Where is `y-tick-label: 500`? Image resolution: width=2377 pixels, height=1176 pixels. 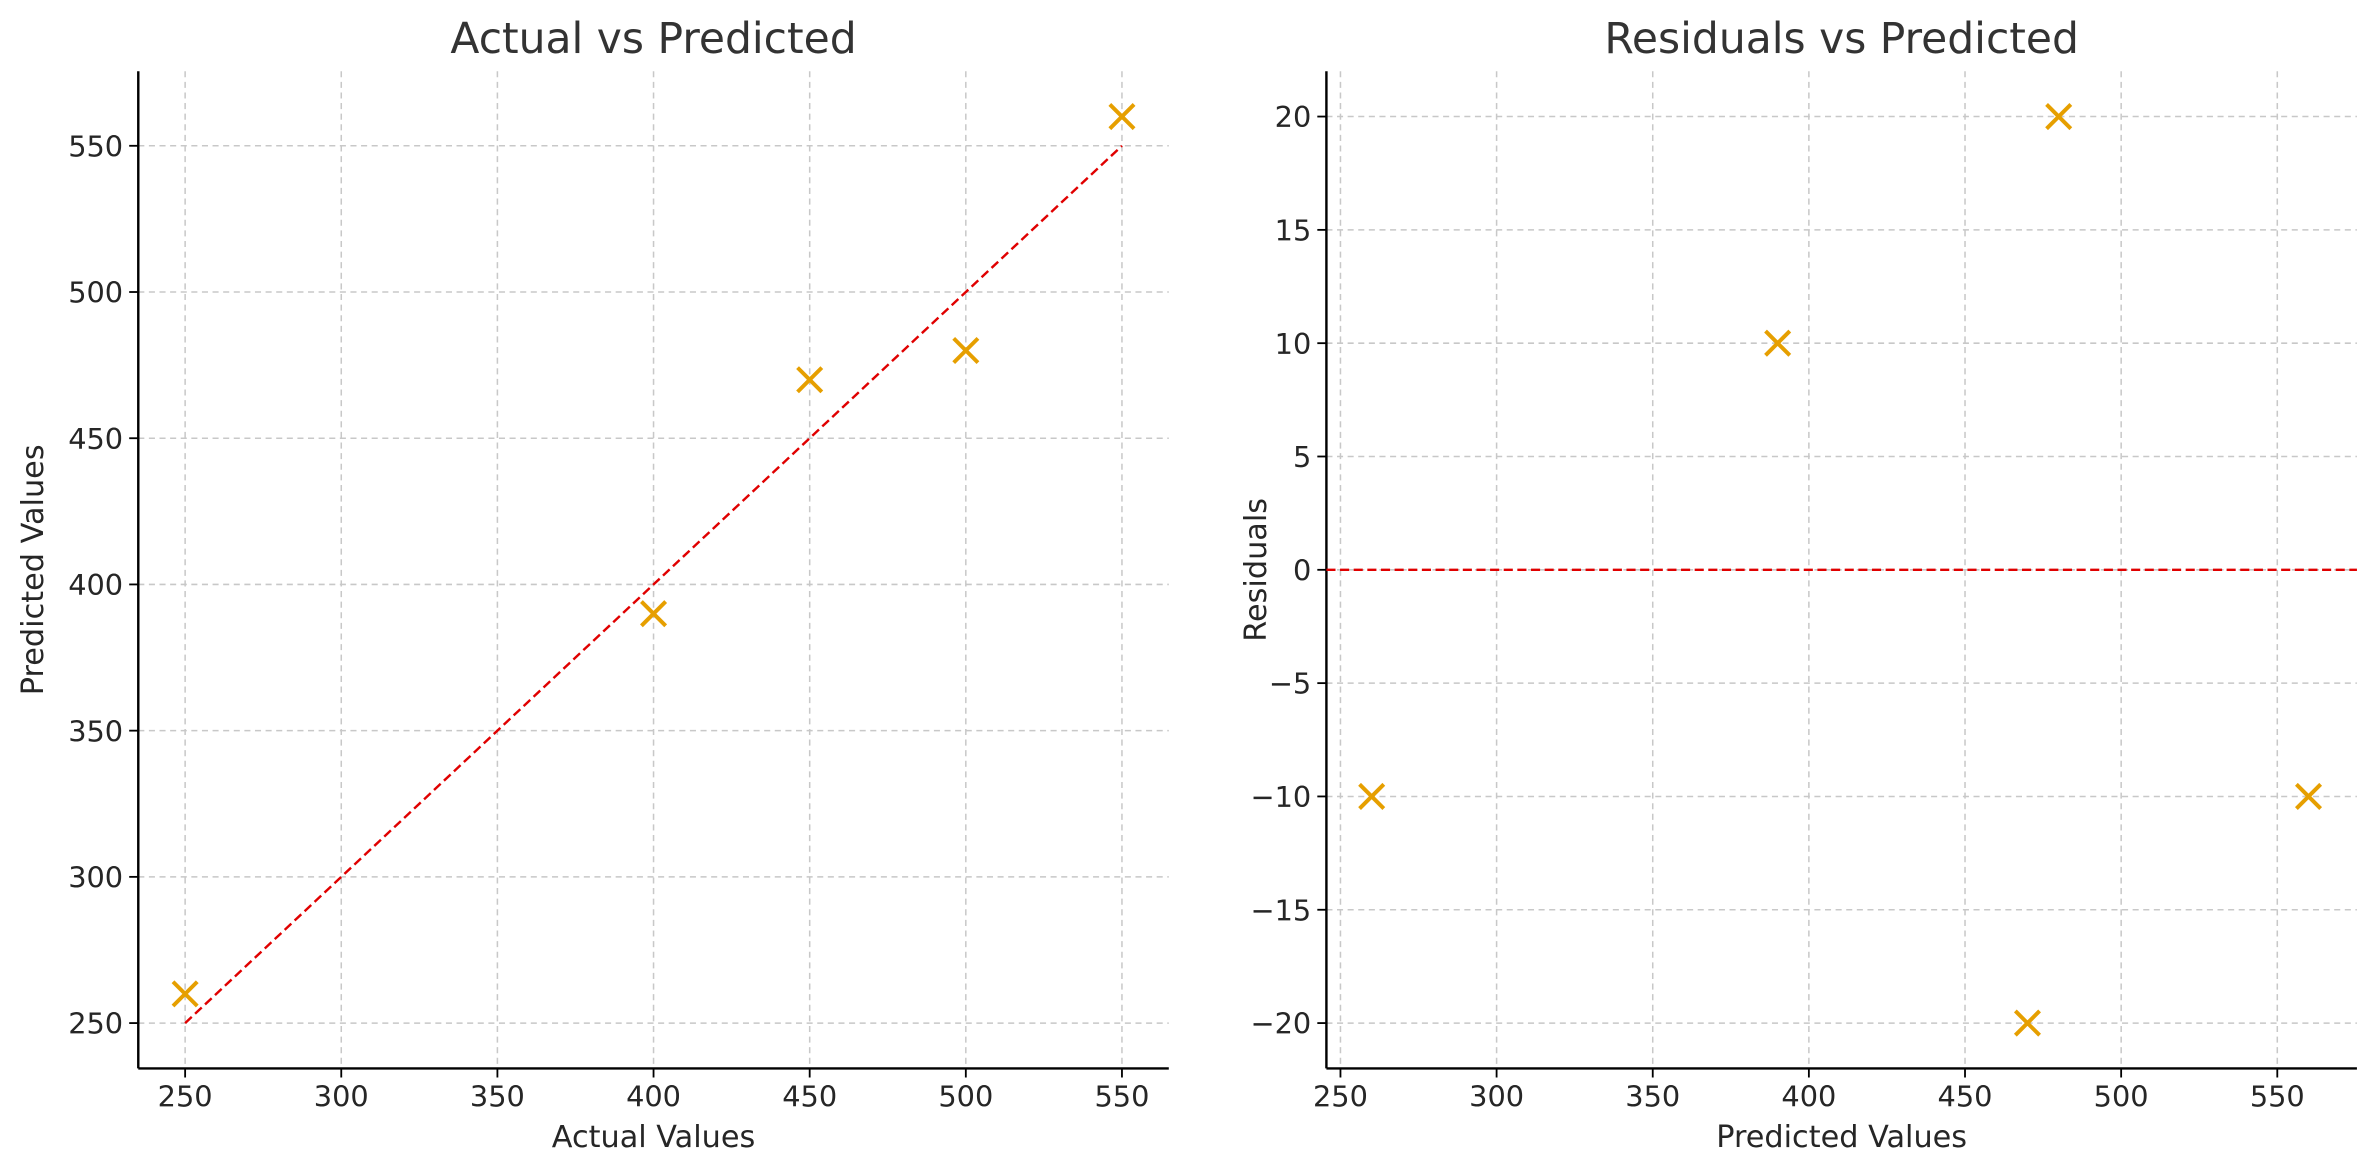
y-tick-label: 500 is located at coordinates (95, 293).